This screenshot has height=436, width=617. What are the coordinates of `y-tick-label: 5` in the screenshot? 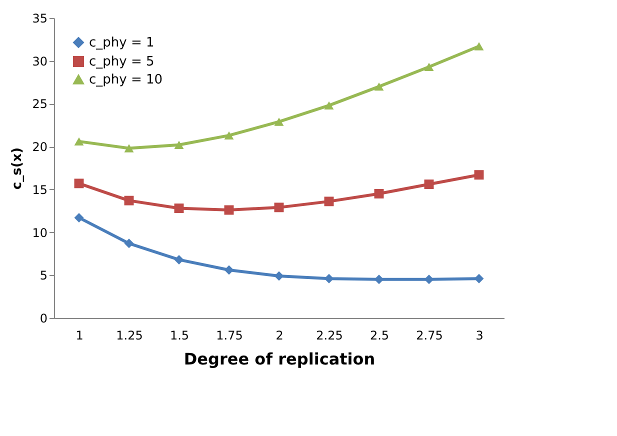 It's located at (44, 275).